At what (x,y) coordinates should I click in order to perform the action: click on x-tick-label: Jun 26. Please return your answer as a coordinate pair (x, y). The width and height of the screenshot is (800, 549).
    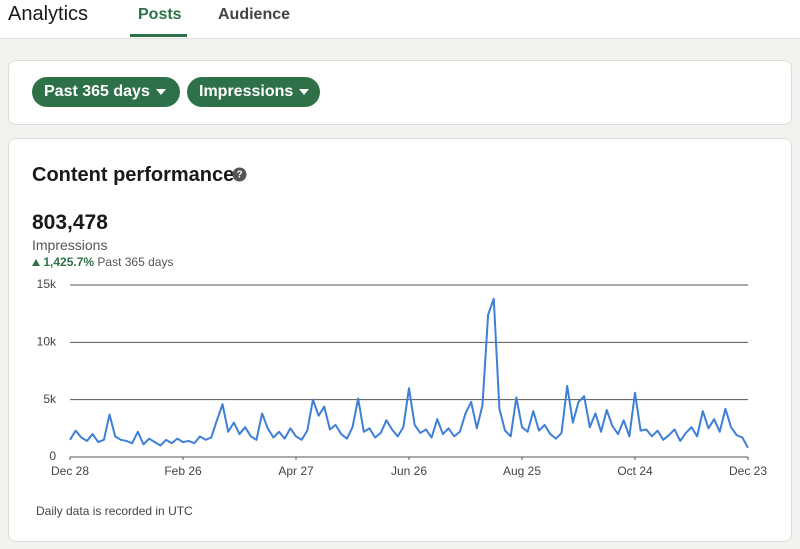
    Looking at the image, I should click on (409, 471).